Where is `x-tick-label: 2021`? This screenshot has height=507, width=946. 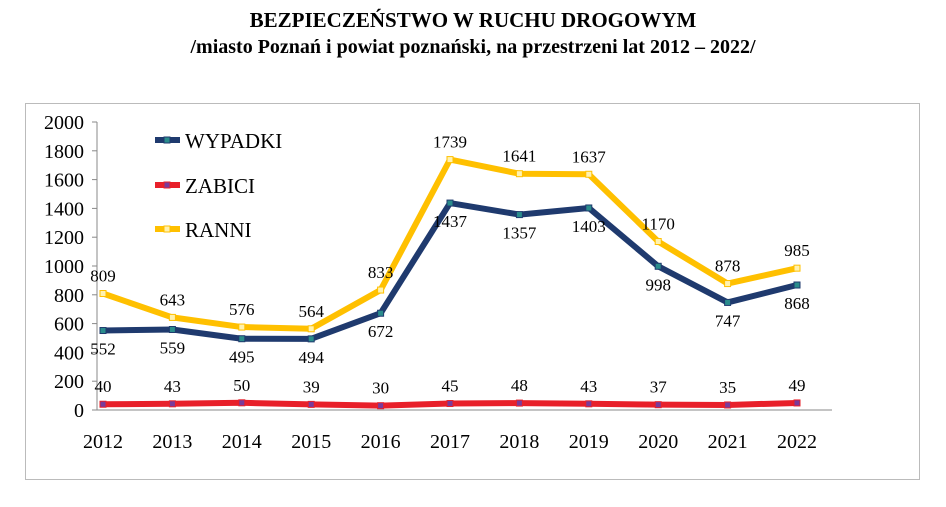 x-tick-label: 2021 is located at coordinates (728, 442).